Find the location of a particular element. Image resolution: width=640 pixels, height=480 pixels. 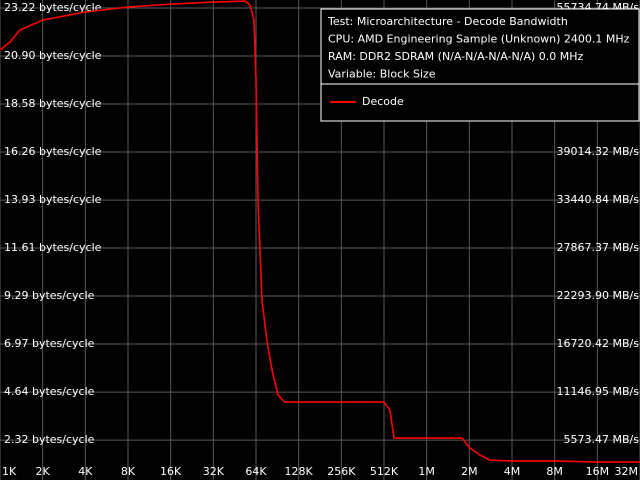

y-tick-label: 4.64 bytes/cycle is located at coordinates (49, 391).